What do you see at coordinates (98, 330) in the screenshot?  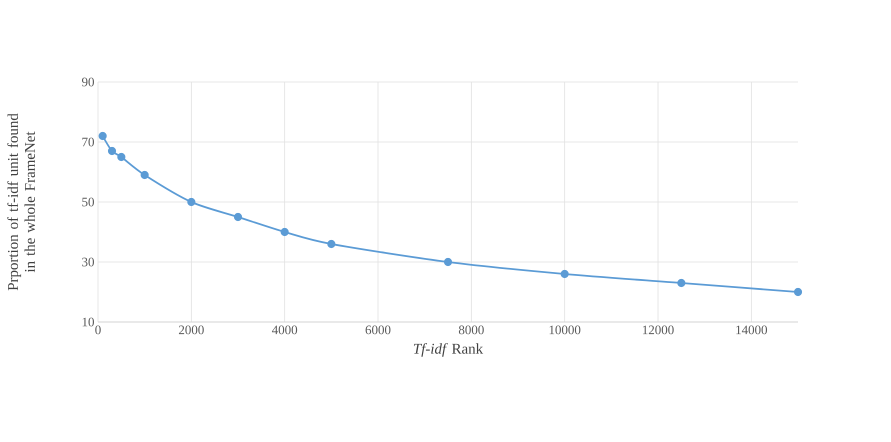 I see `x-tick-label: 0` at bounding box center [98, 330].